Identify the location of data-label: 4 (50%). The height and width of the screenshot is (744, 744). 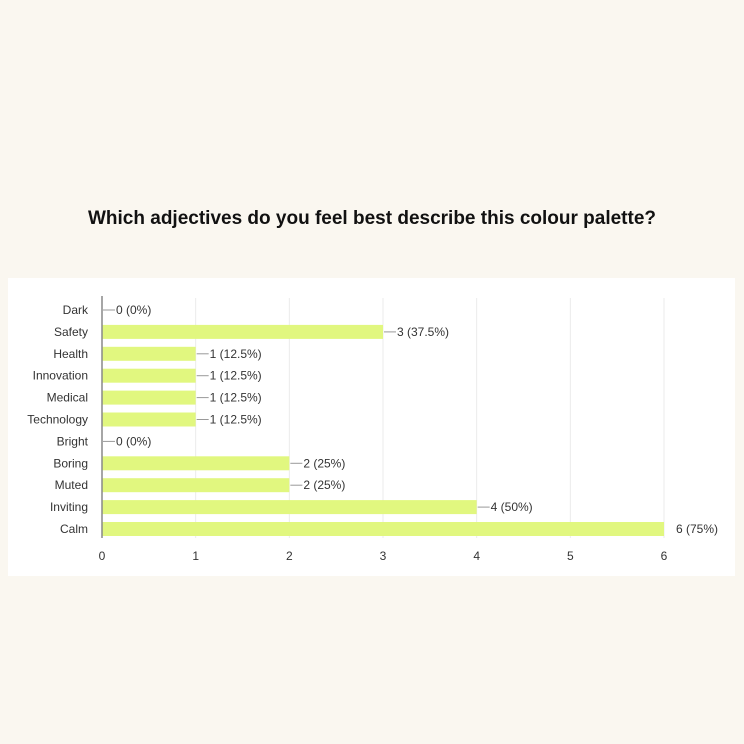
(512, 507).